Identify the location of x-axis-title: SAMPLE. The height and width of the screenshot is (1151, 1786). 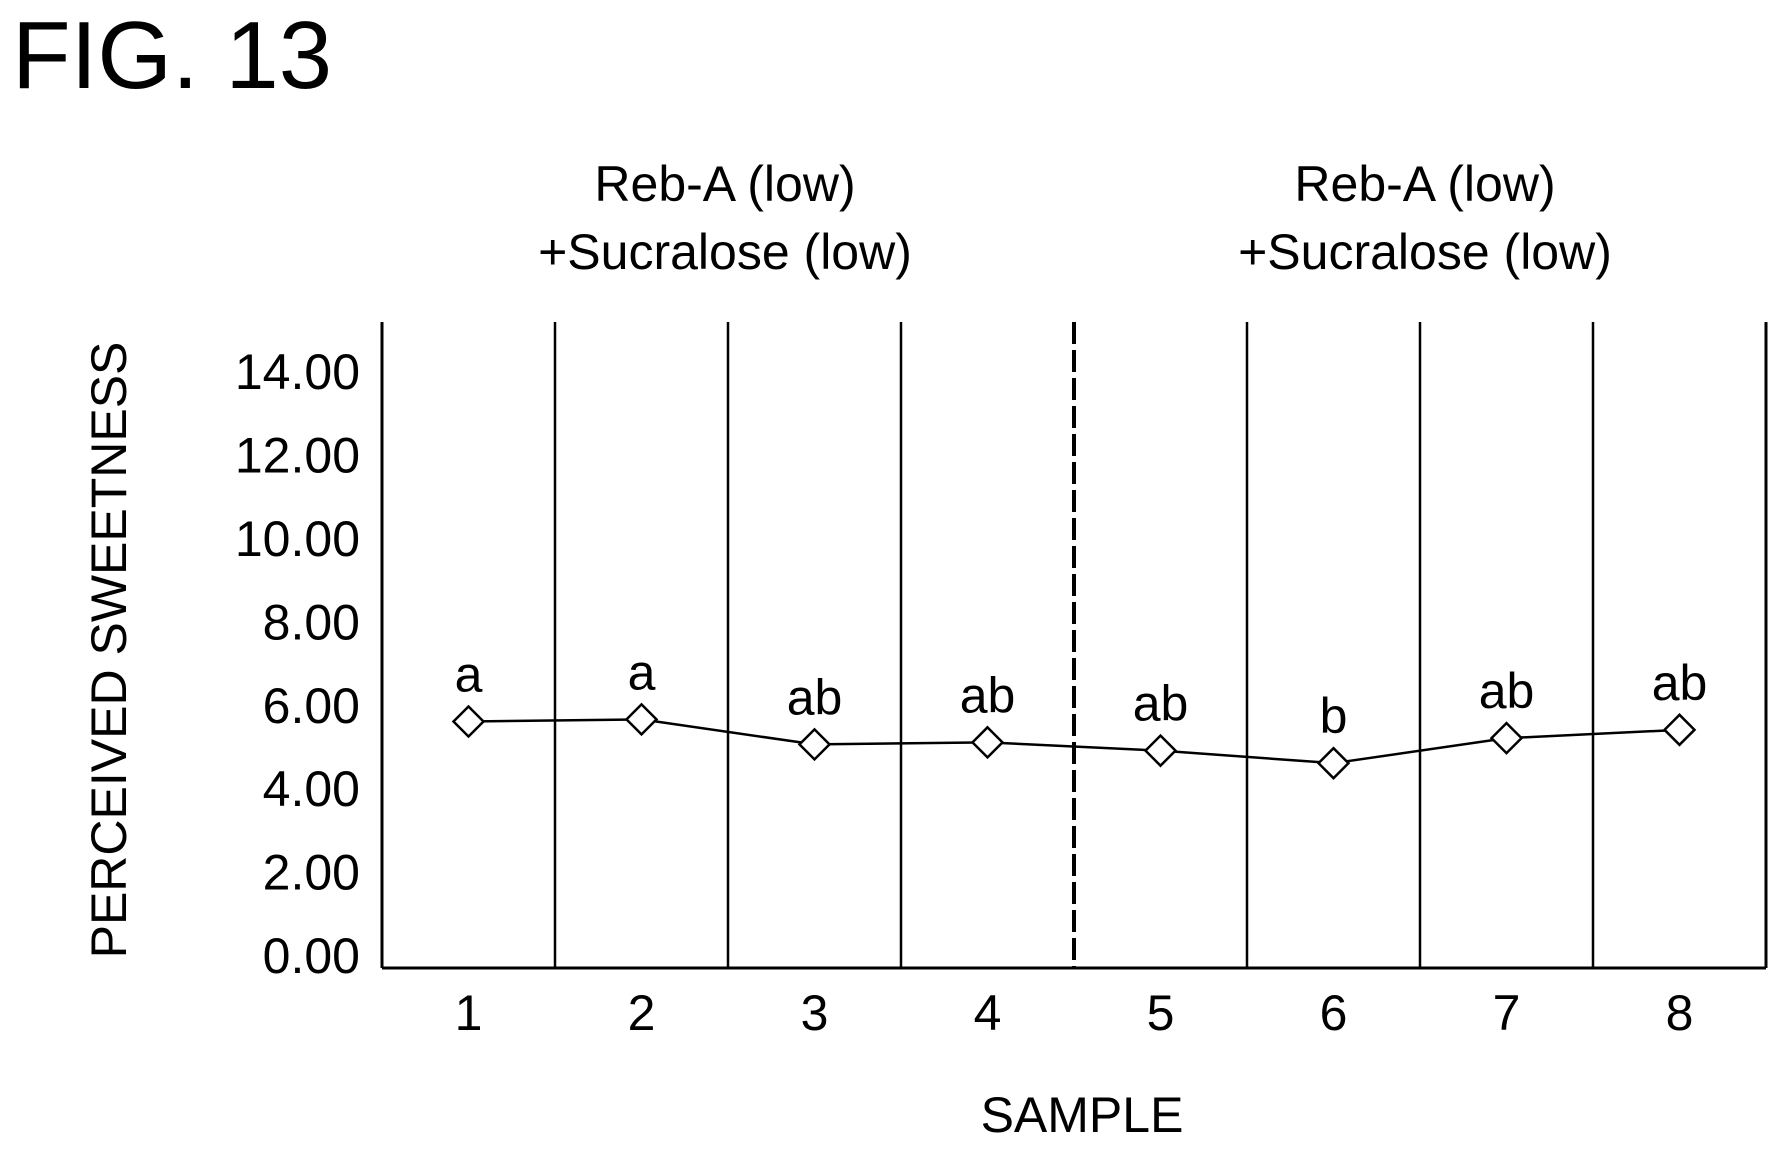
(1082, 1115).